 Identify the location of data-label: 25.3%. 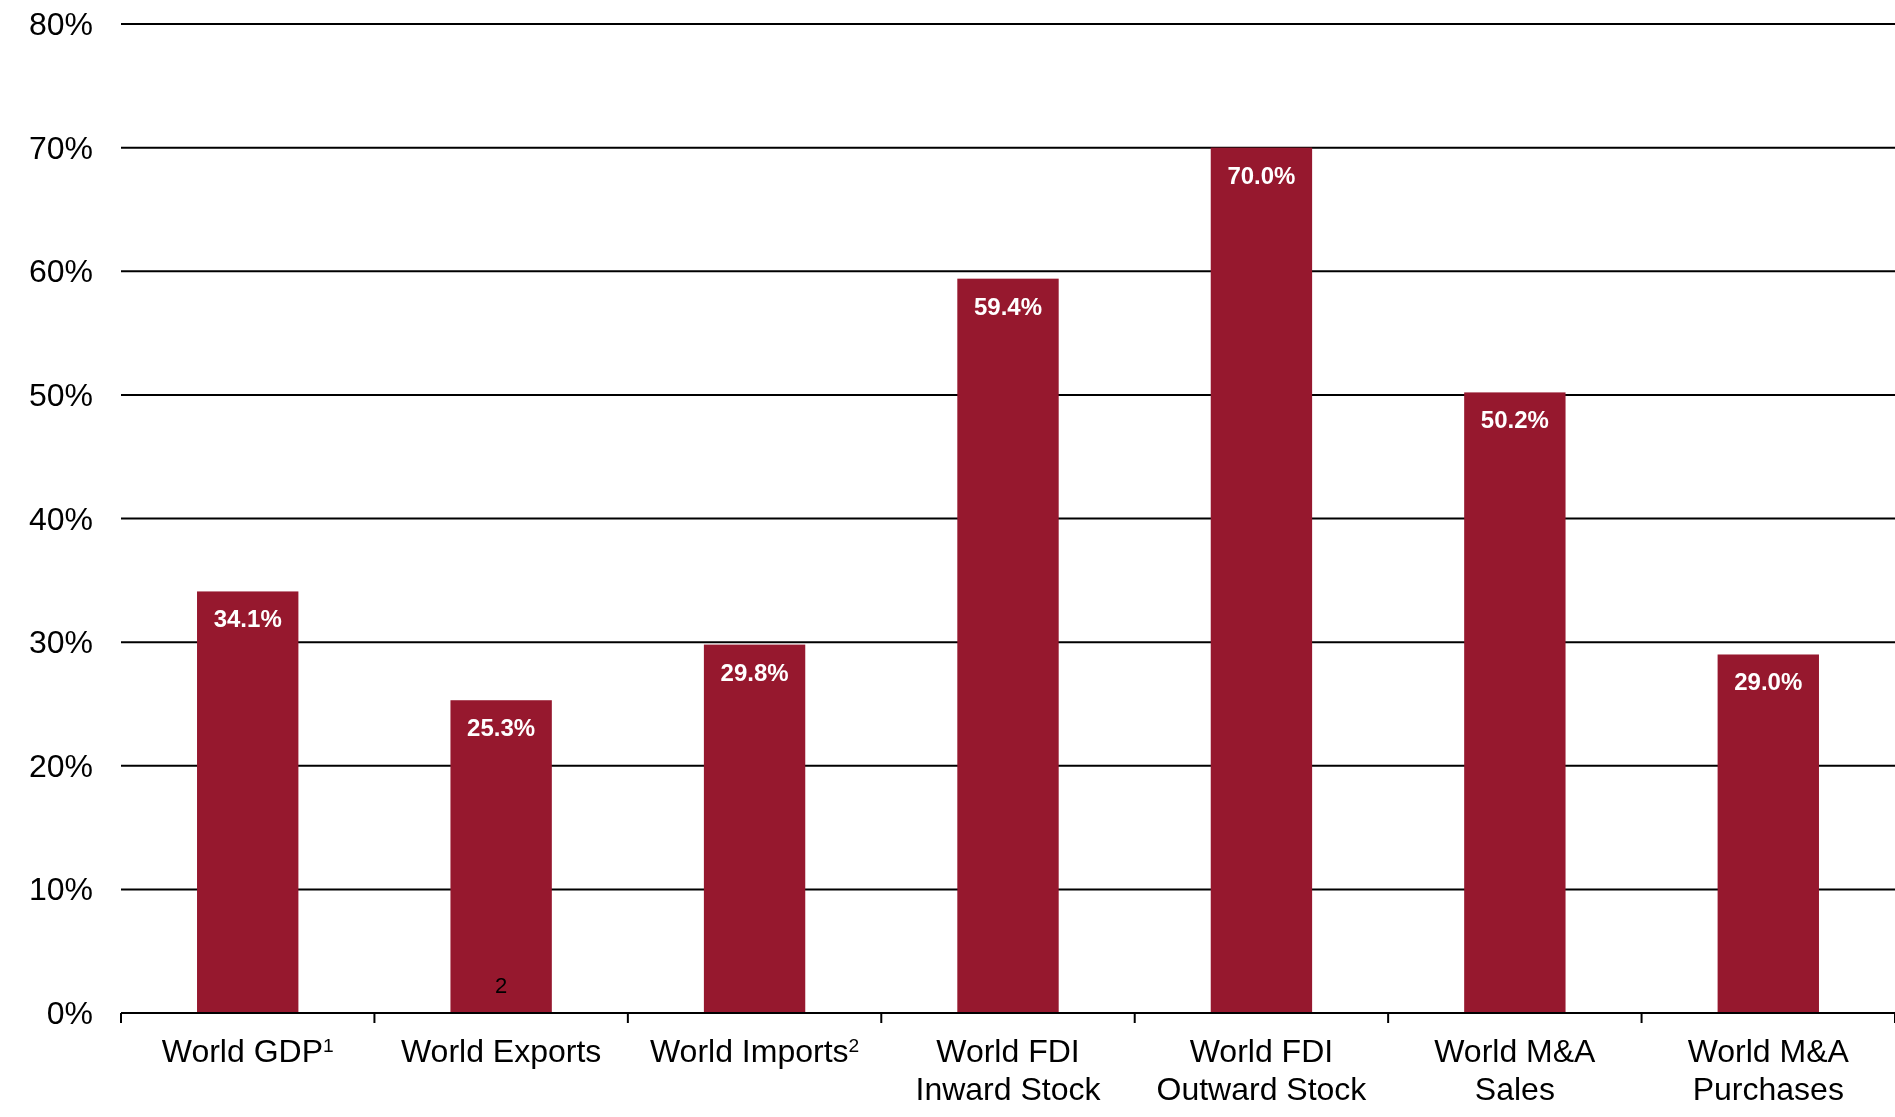
(501, 728).